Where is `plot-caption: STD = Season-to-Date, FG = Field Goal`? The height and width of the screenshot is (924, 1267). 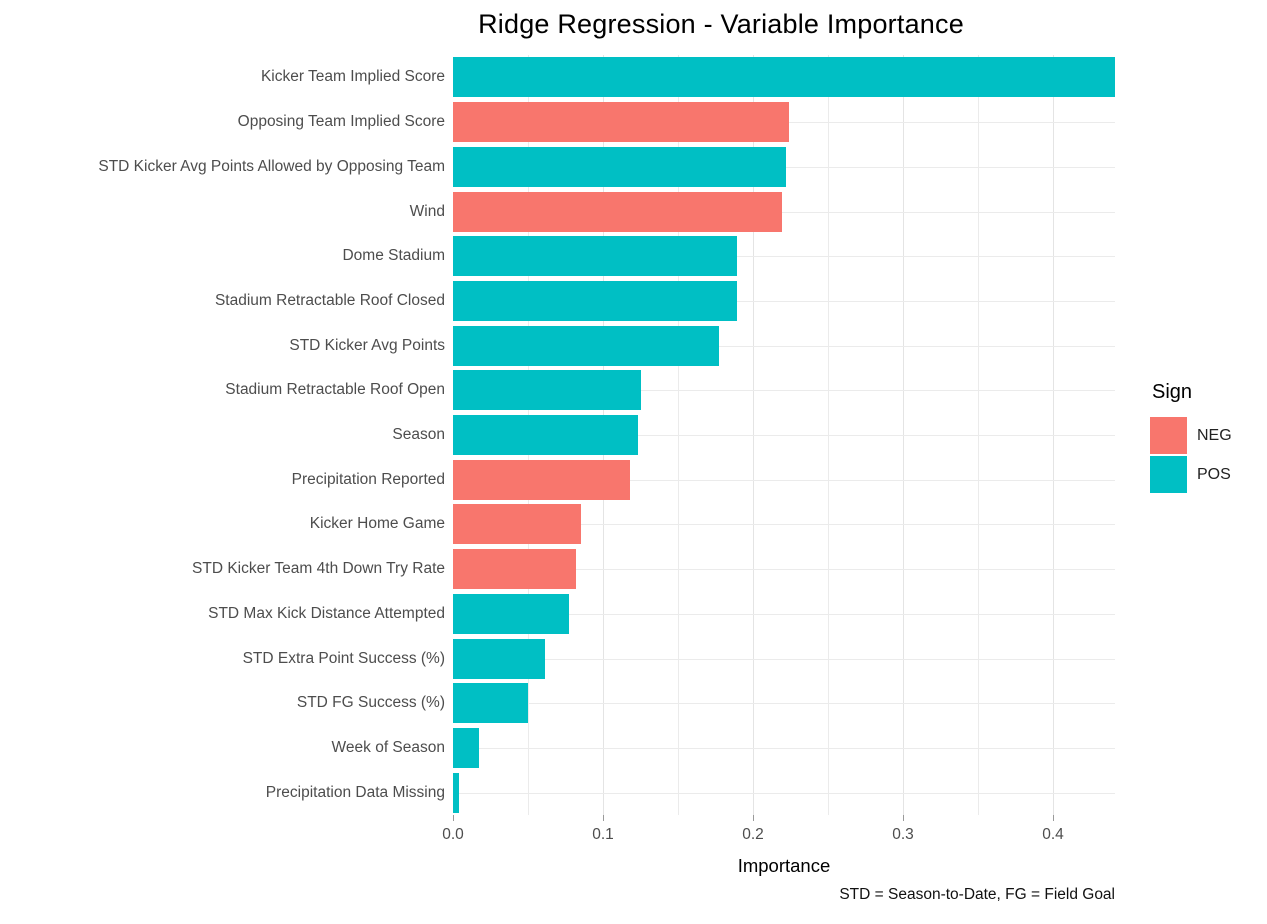 plot-caption: STD = Season-to-Date, FG = Field Goal is located at coordinates (977, 894).